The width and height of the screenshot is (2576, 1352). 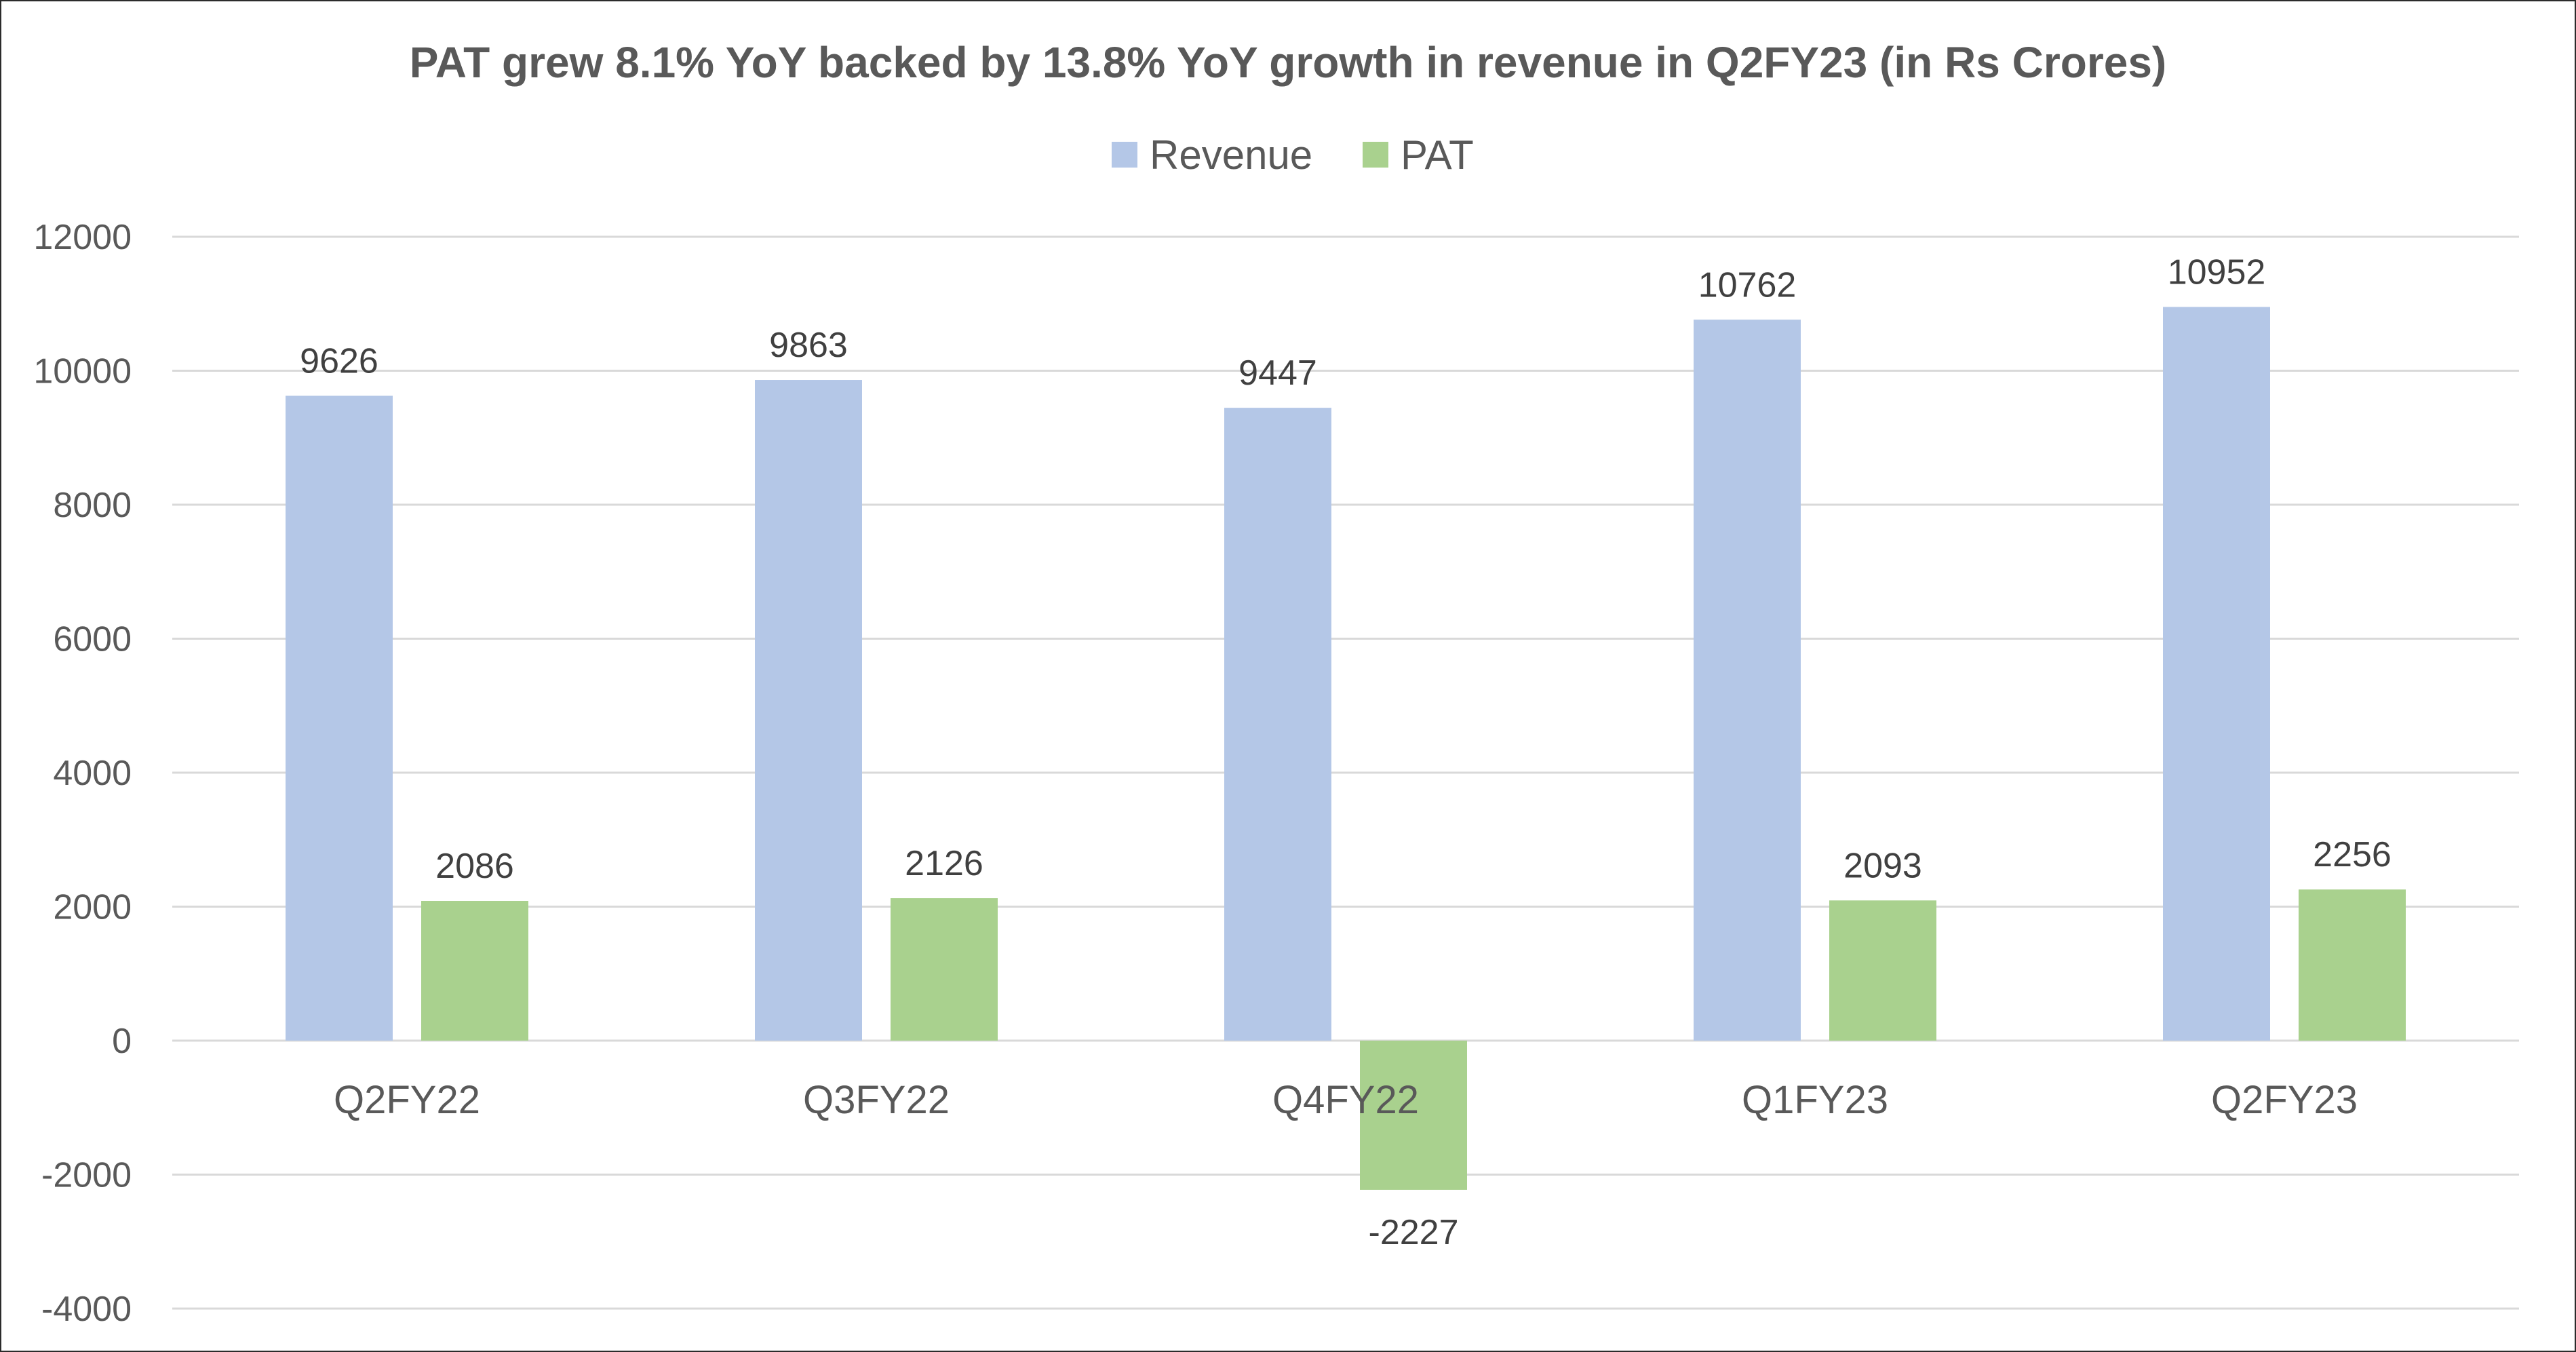 I want to click on y-tick-label: 12000, so click(x=82, y=237).